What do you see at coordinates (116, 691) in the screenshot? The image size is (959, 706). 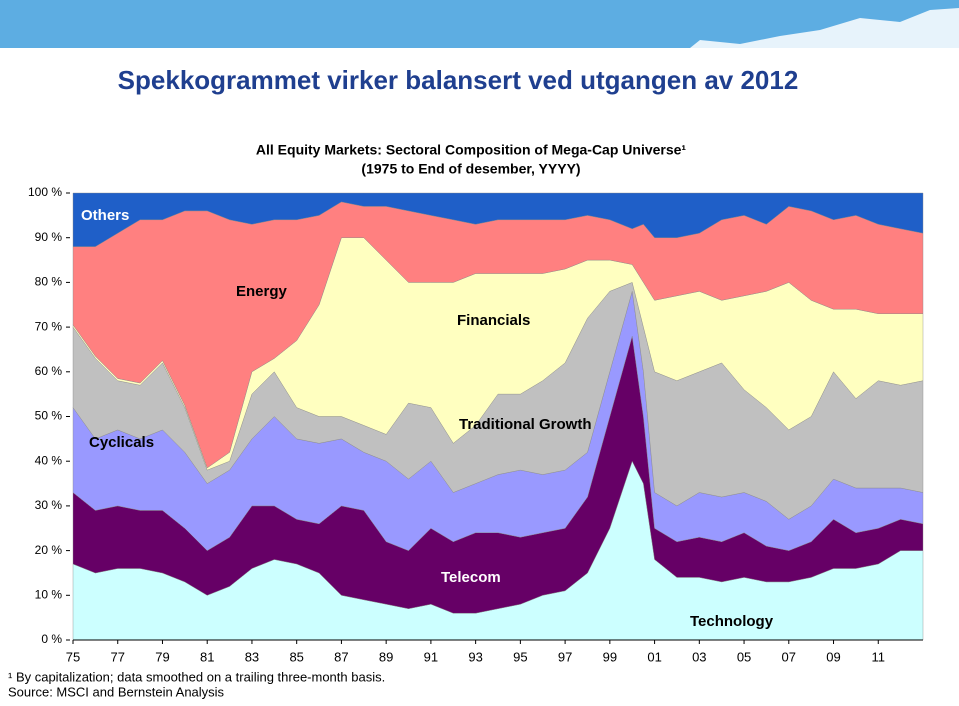 I see `source: Source: MSCI and Bernstein Analysis` at bounding box center [116, 691].